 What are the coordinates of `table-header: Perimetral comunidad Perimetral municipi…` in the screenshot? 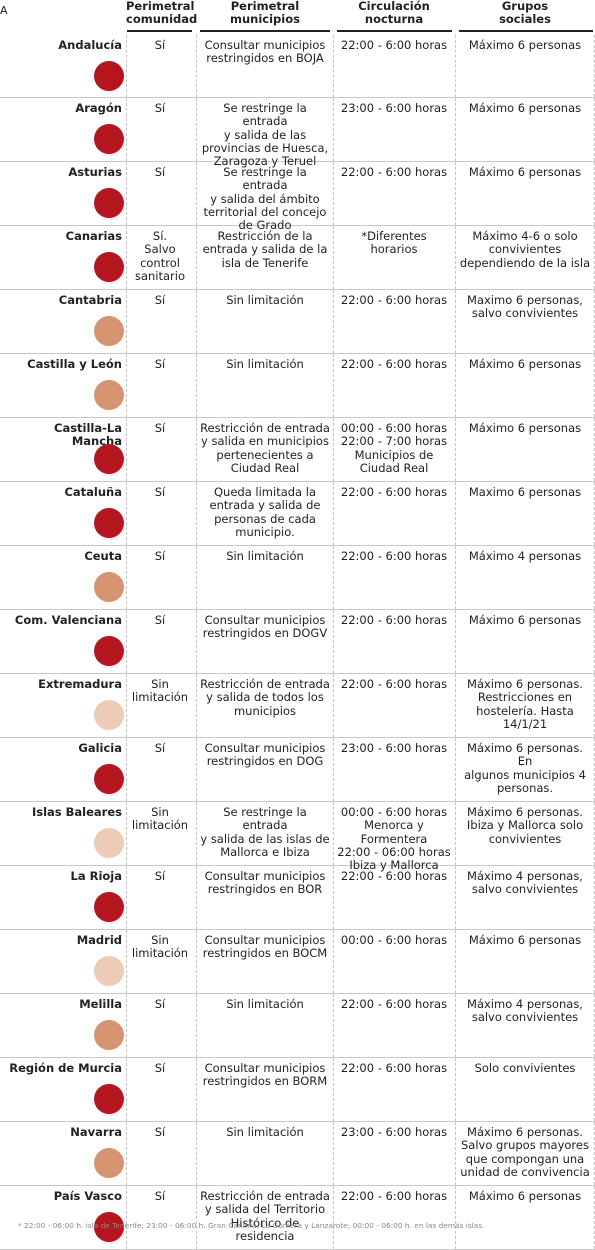 It's located at (297, 17).